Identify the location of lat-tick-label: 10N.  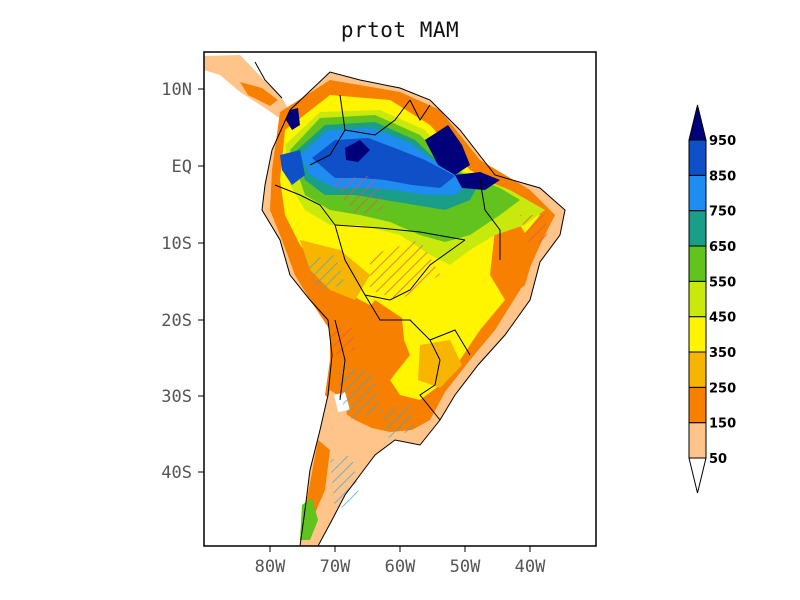
(176, 90).